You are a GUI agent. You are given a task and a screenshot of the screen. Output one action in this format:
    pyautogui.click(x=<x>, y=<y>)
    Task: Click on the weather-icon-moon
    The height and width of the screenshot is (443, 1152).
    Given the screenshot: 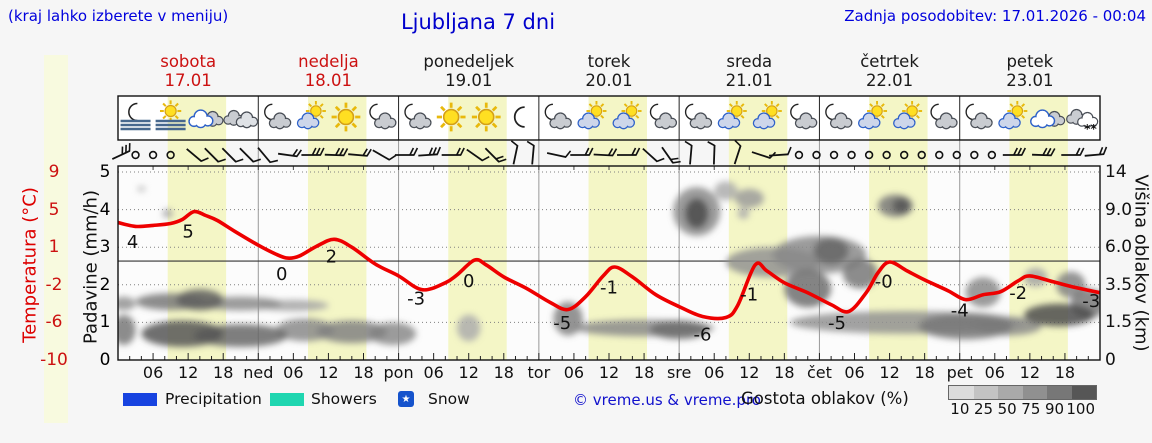 What is the action you would take?
    pyautogui.click(x=519, y=117)
    